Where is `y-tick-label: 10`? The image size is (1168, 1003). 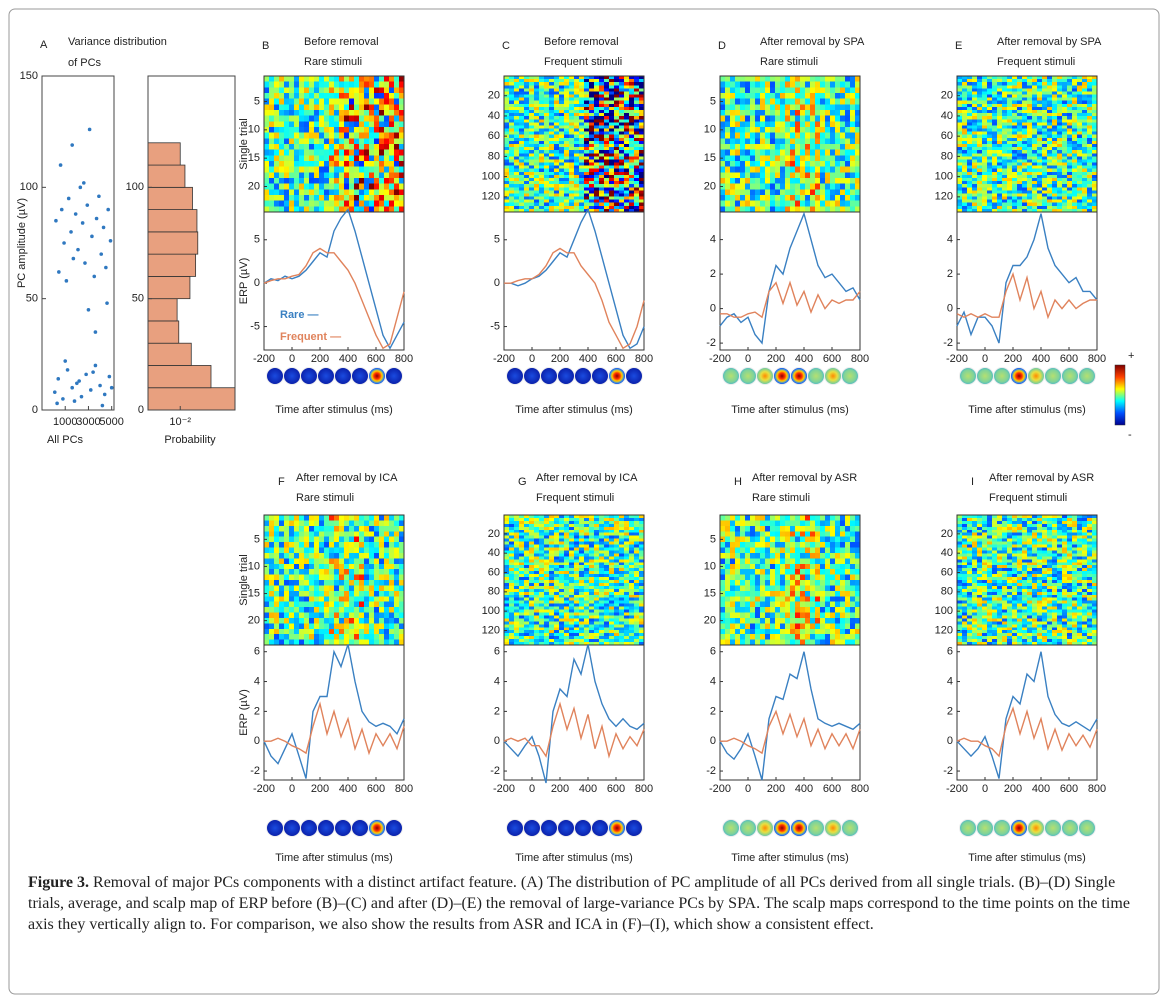
y-tick-label: 10 is located at coordinates (710, 130).